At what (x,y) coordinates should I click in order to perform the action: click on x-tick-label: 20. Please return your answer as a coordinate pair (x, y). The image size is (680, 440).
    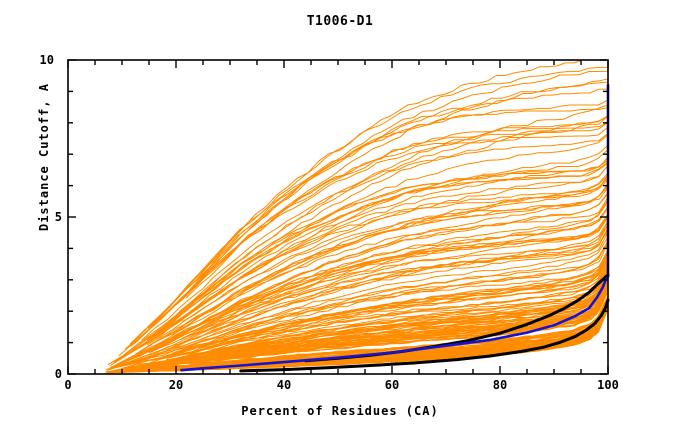
    Looking at the image, I should click on (176, 385).